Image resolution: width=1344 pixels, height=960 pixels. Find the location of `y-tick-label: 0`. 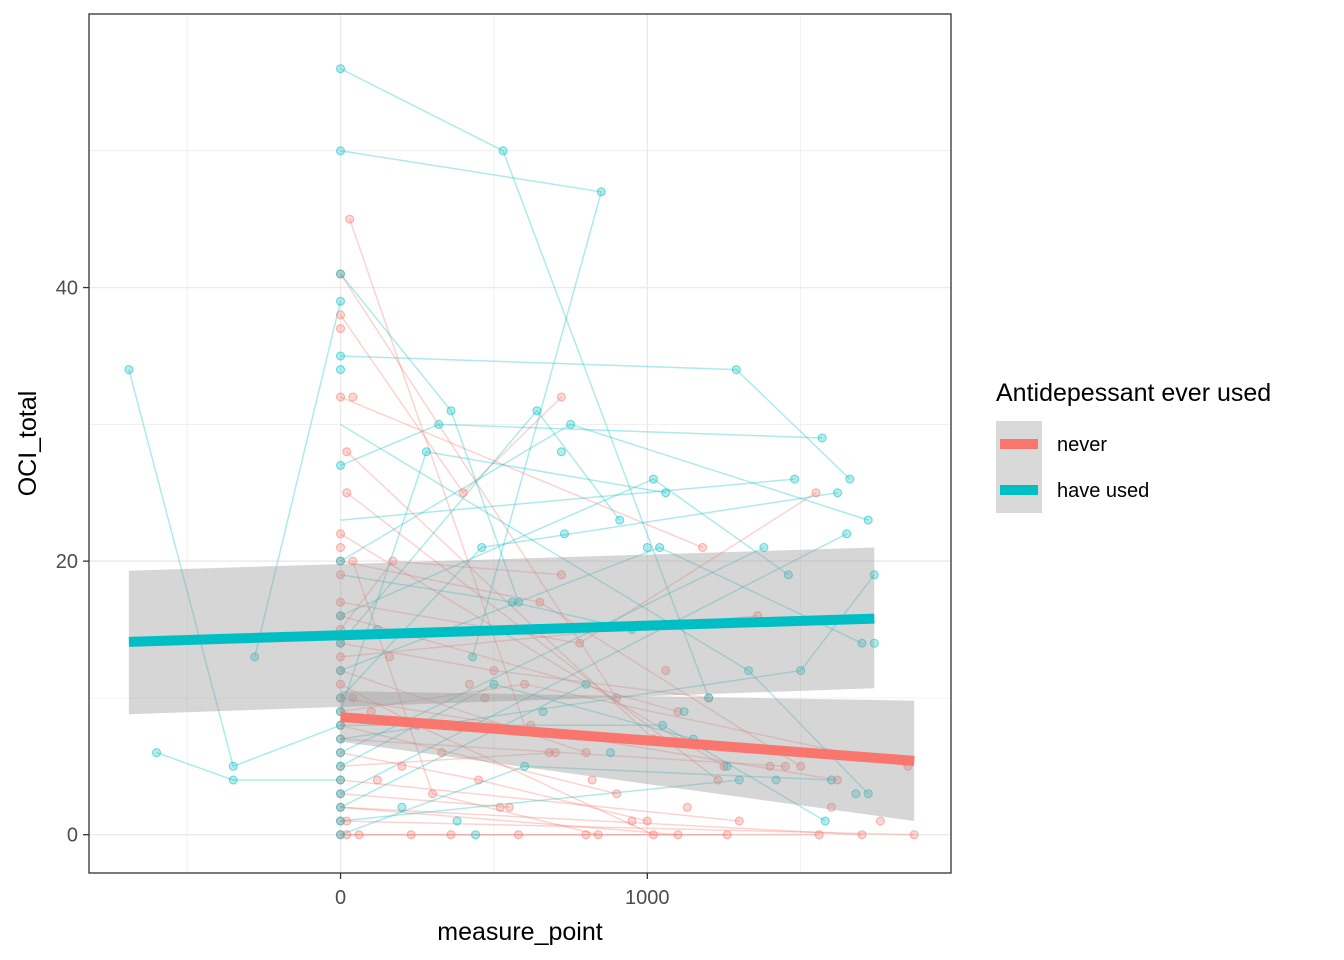

y-tick-label: 0 is located at coordinates (72, 836).